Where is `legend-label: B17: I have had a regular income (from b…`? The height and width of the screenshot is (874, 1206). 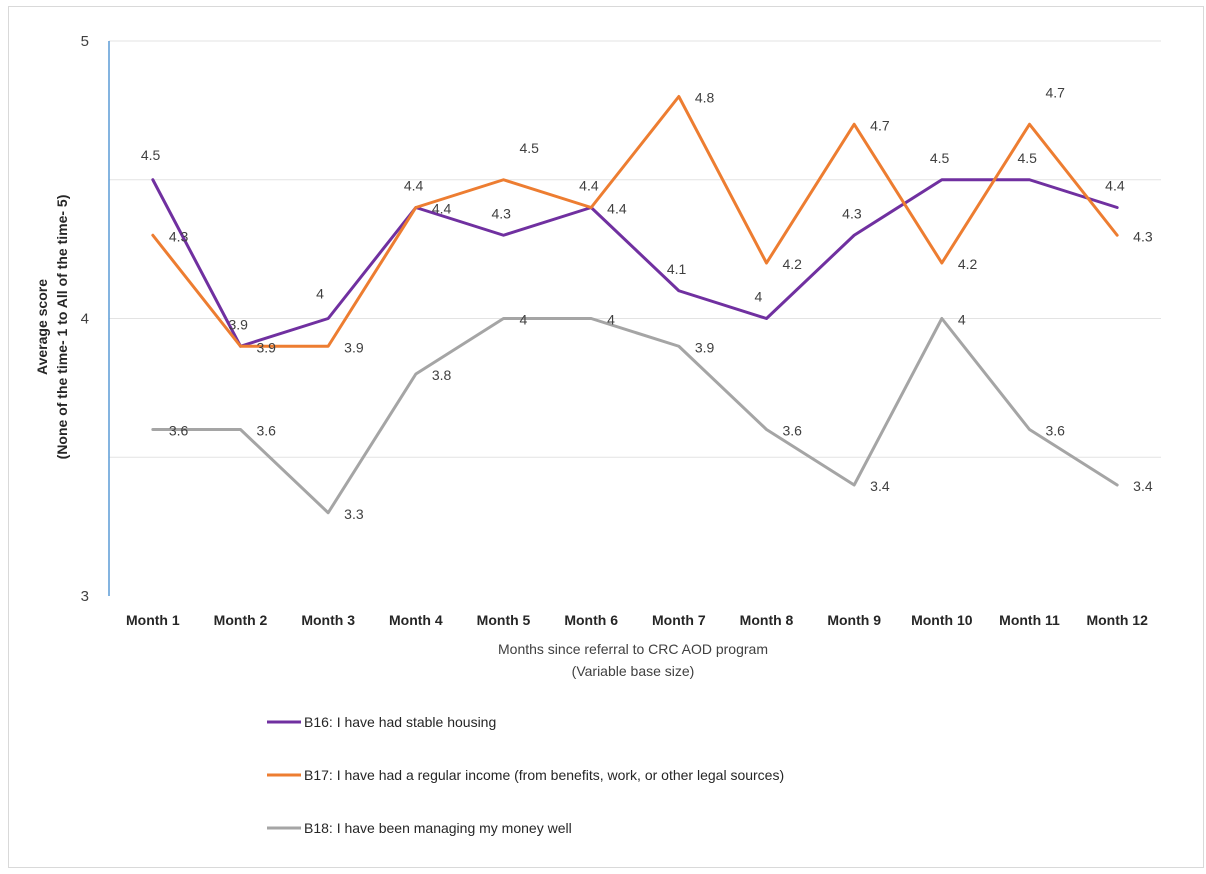
legend-label: B17: I have had a regular income (from b… is located at coordinates (544, 775).